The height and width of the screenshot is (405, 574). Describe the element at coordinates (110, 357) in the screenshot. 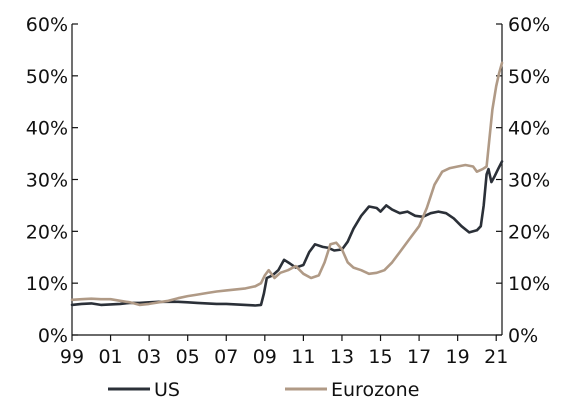

I see `x-tick-label: 01` at that location.